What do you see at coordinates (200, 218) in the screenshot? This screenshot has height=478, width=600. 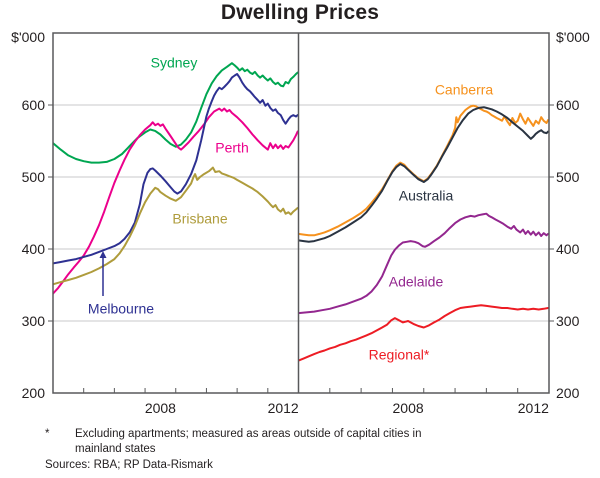 I see `series-label-brisbane: Brisbane` at bounding box center [200, 218].